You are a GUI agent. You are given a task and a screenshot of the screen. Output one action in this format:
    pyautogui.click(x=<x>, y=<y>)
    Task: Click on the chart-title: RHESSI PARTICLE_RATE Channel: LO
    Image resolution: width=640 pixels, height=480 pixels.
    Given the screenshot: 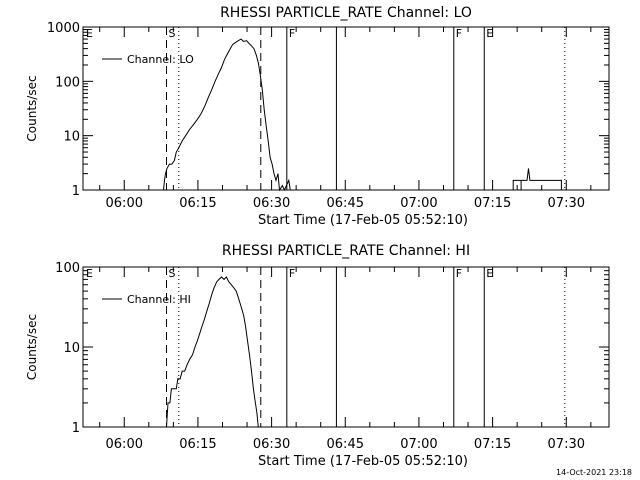 What is the action you would take?
    pyautogui.click(x=346, y=13)
    